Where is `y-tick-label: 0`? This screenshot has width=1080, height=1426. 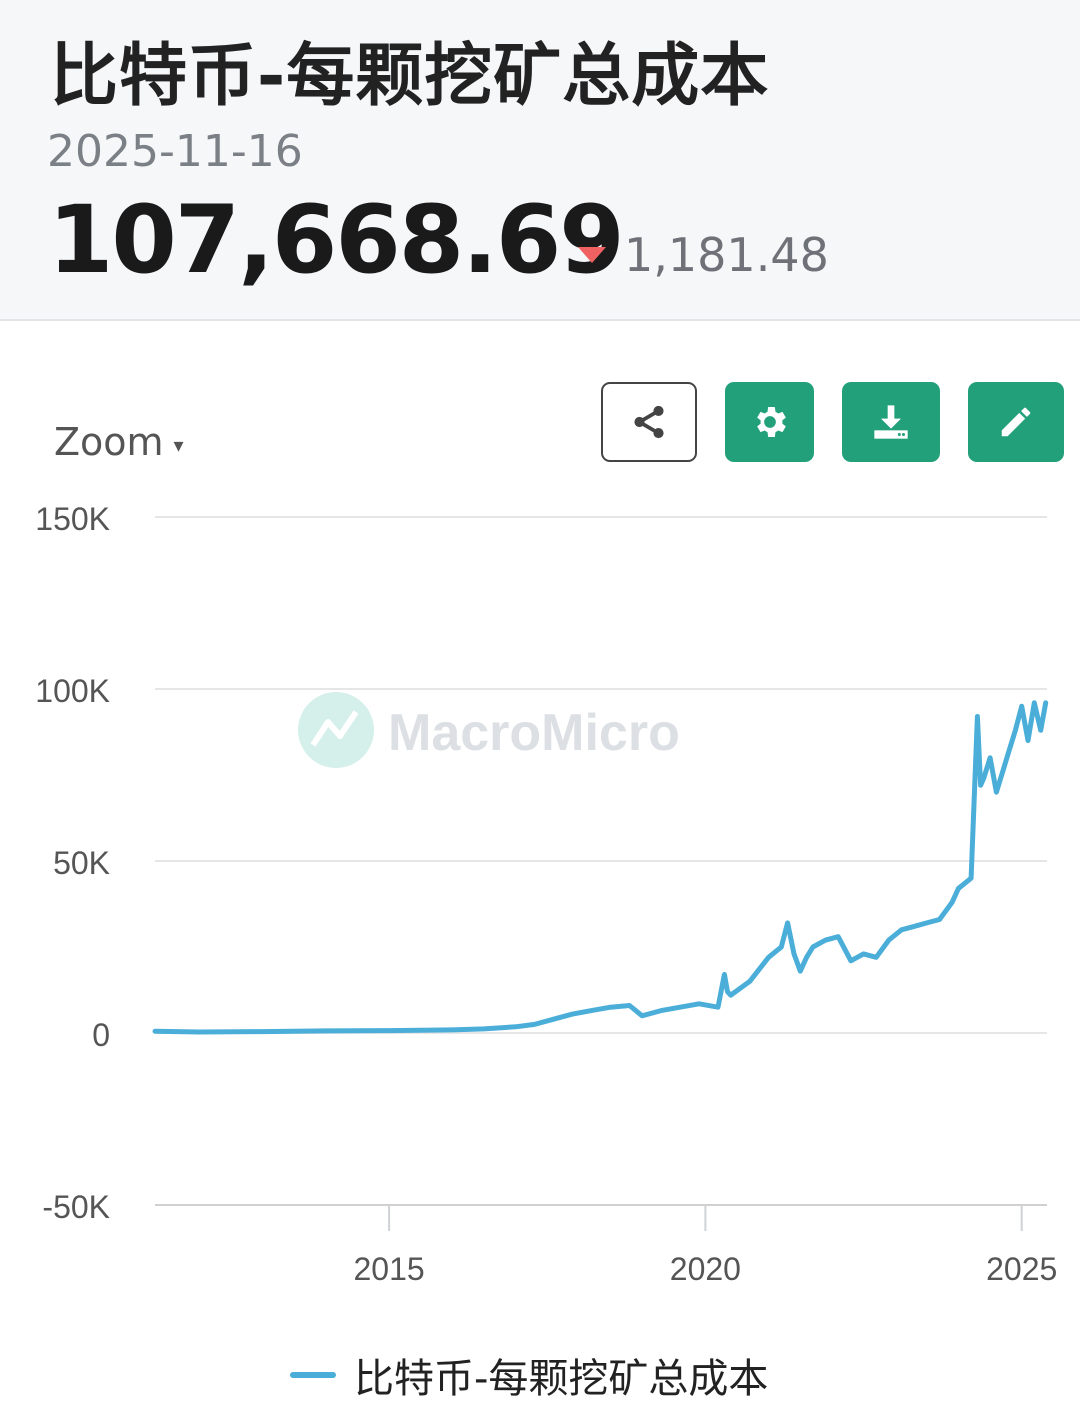
y-tick-label: 0 is located at coordinates (101, 1035).